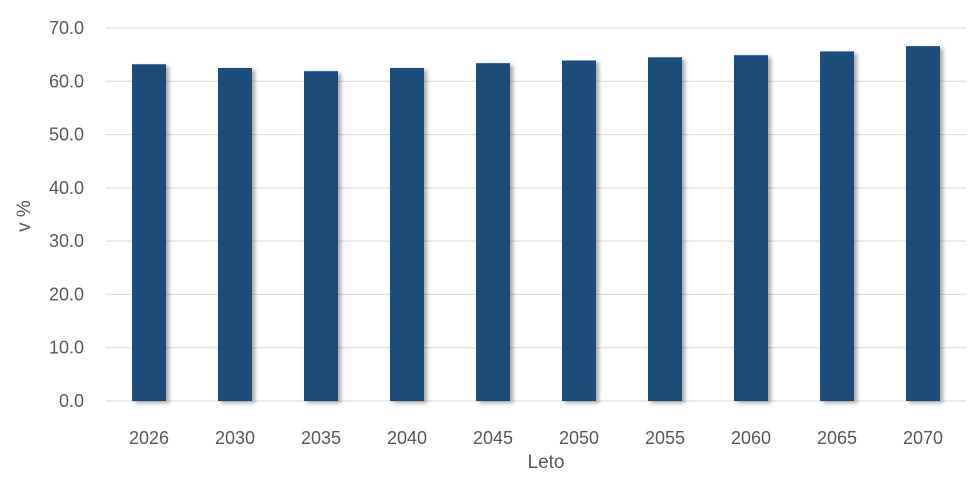 The width and height of the screenshot is (972, 479). Describe the element at coordinates (321, 438) in the screenshot. I see `x-tick-label: 2035` at that location.